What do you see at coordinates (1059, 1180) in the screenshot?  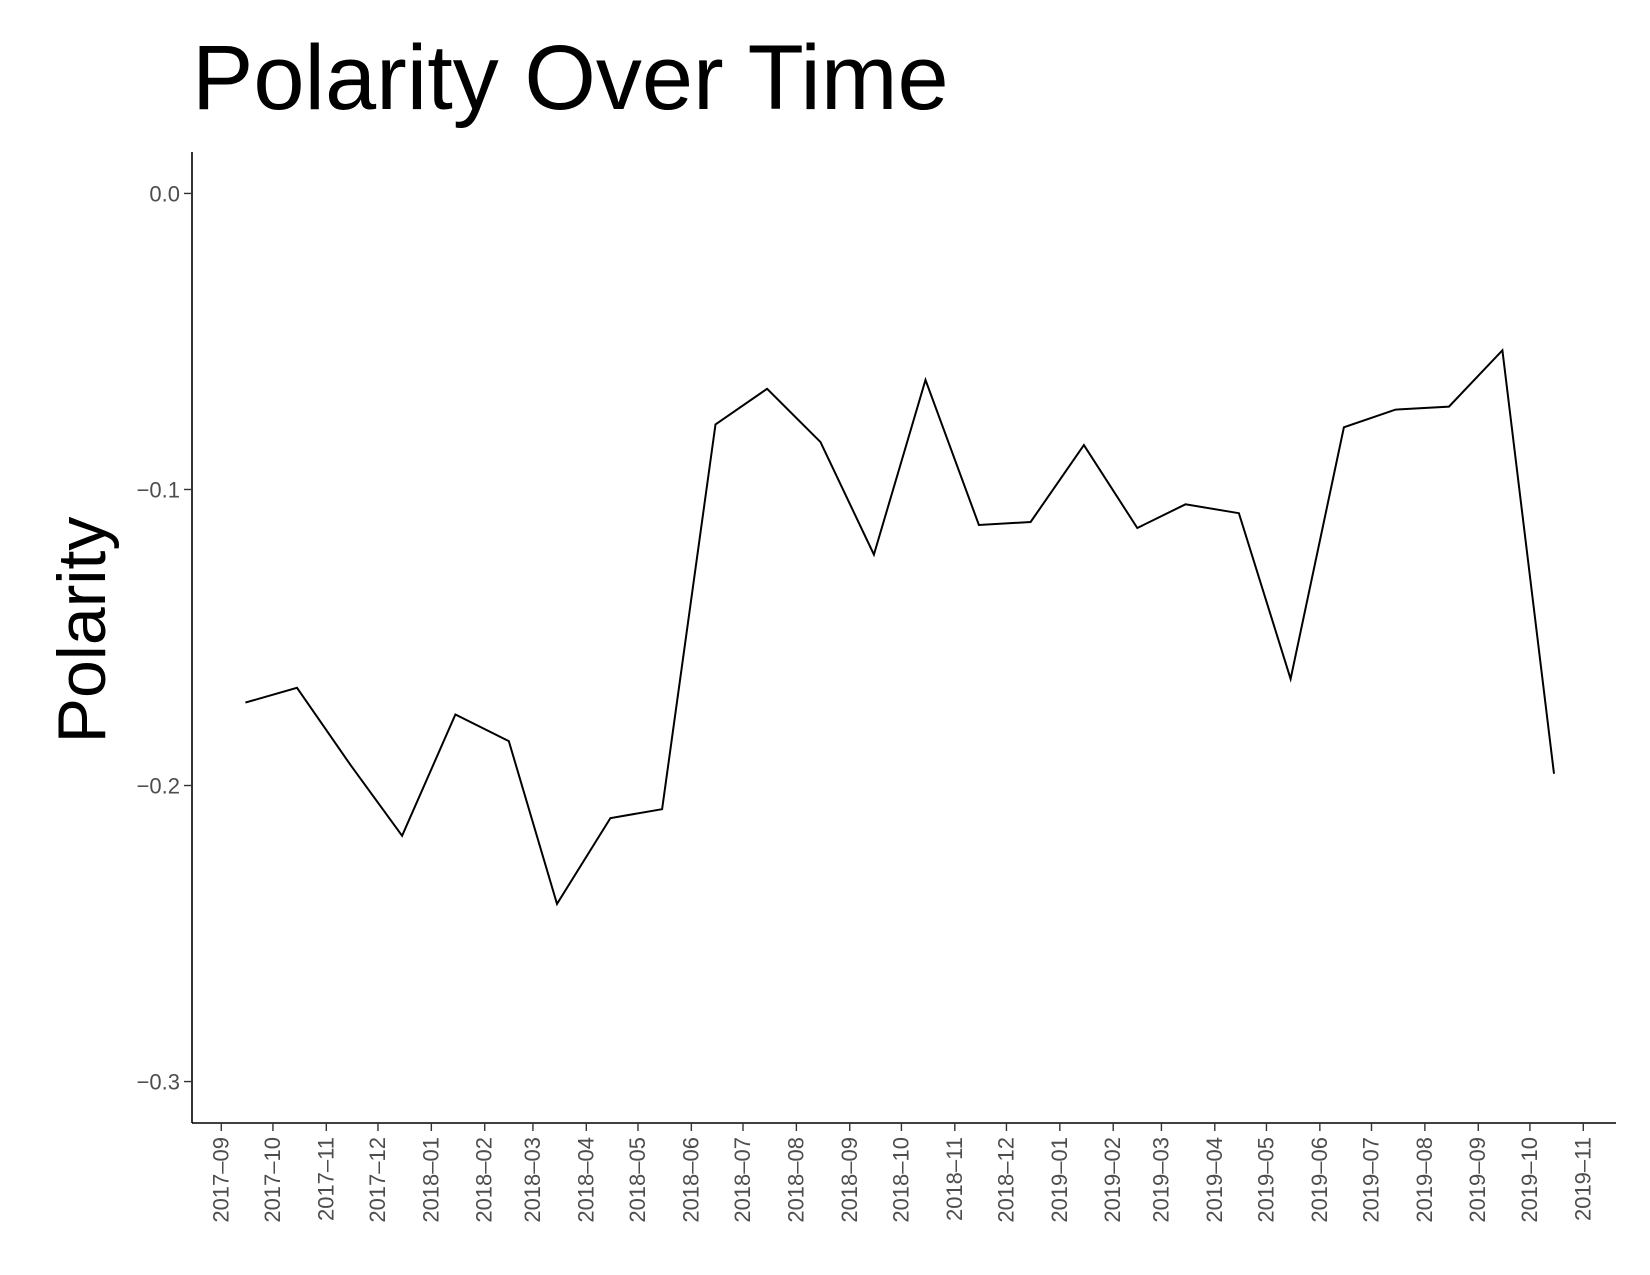 I see `x-tick-label: 2019–01` at bounding box center [1059, 1180].